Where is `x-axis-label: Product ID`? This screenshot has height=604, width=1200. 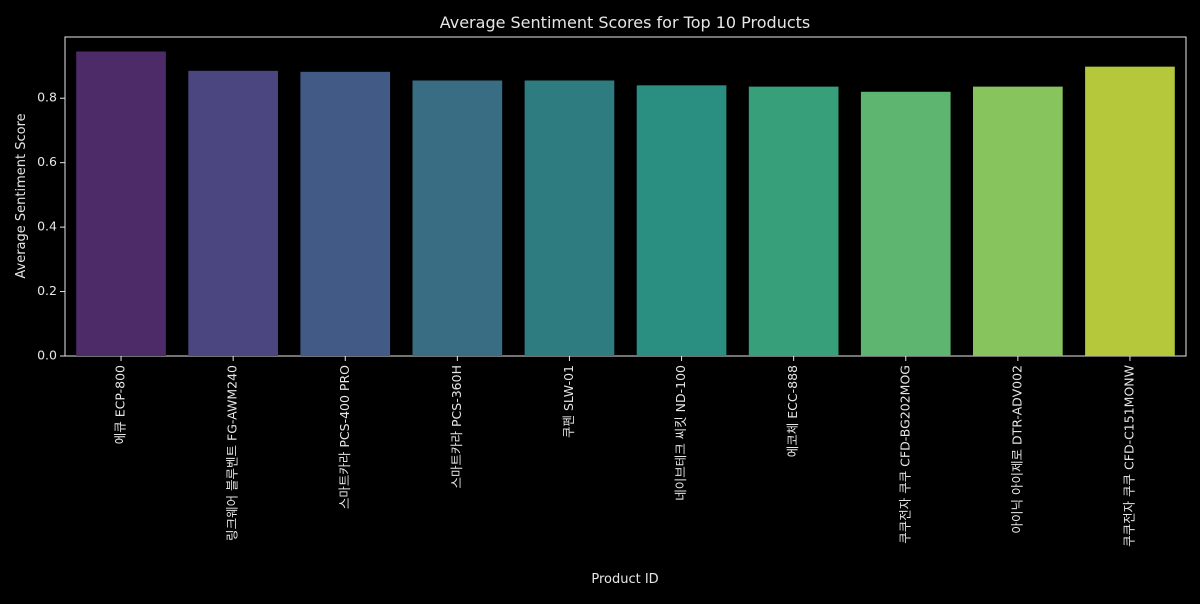
x-axis-label: Product ID is located at coordinates (624, 579).